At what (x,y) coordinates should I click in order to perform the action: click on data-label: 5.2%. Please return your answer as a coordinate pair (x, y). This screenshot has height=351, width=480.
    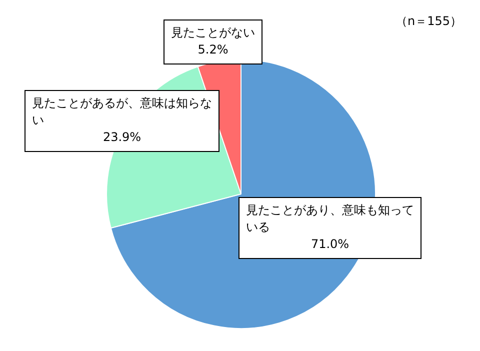
    Looking at the image, I should click on (213, 49).